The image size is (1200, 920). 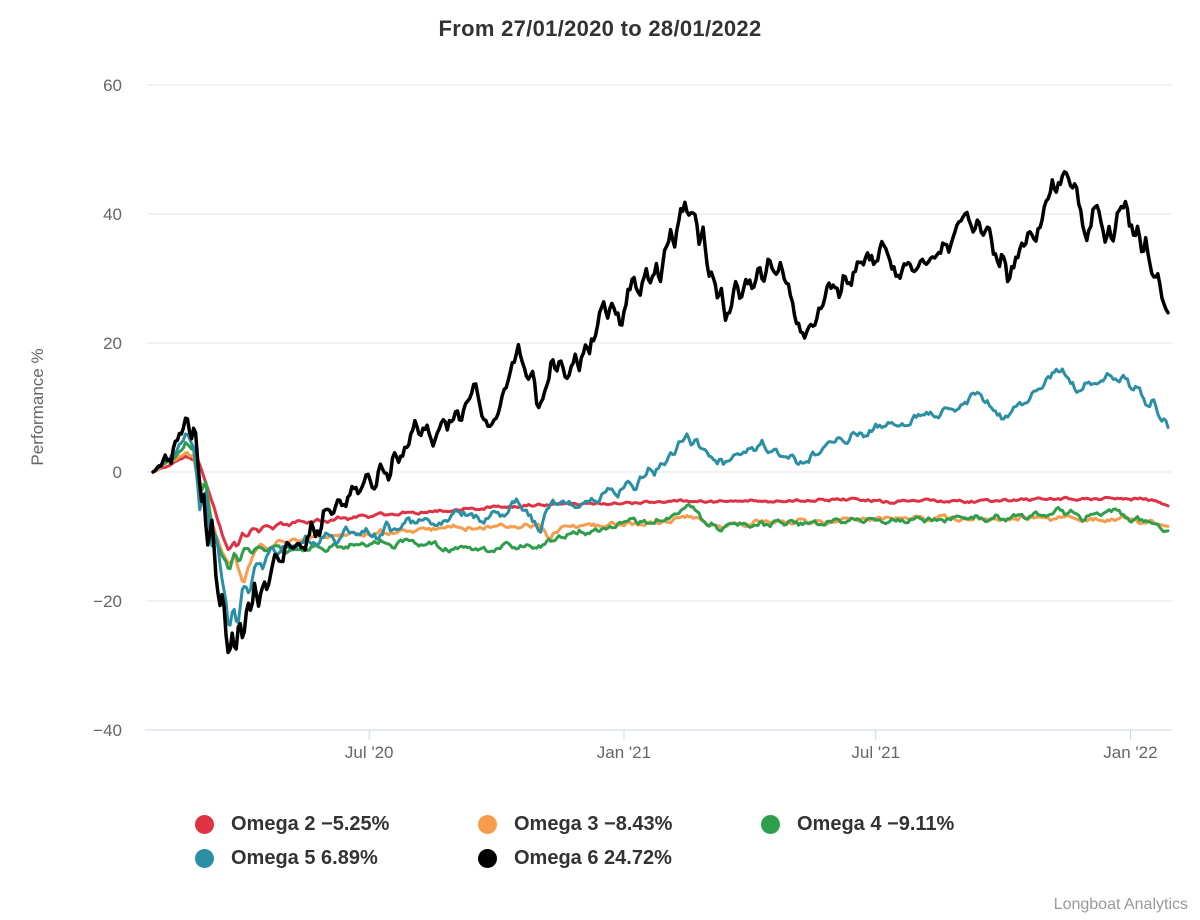 What do you see at coordinates (369, 752) in the screenshot?
I see `x-axis-label: Jul '20` at bounding box center [369, 752].